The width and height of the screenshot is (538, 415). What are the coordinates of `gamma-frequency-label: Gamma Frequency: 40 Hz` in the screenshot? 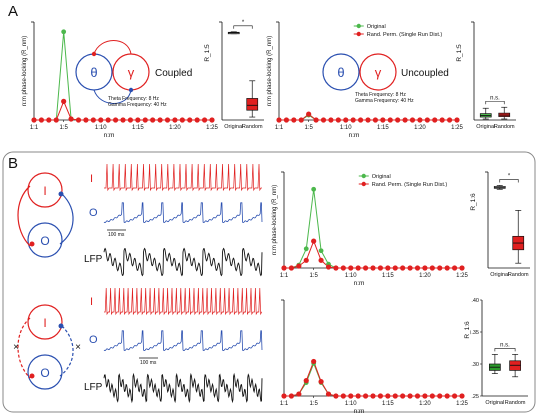 It's located at (137, 105).